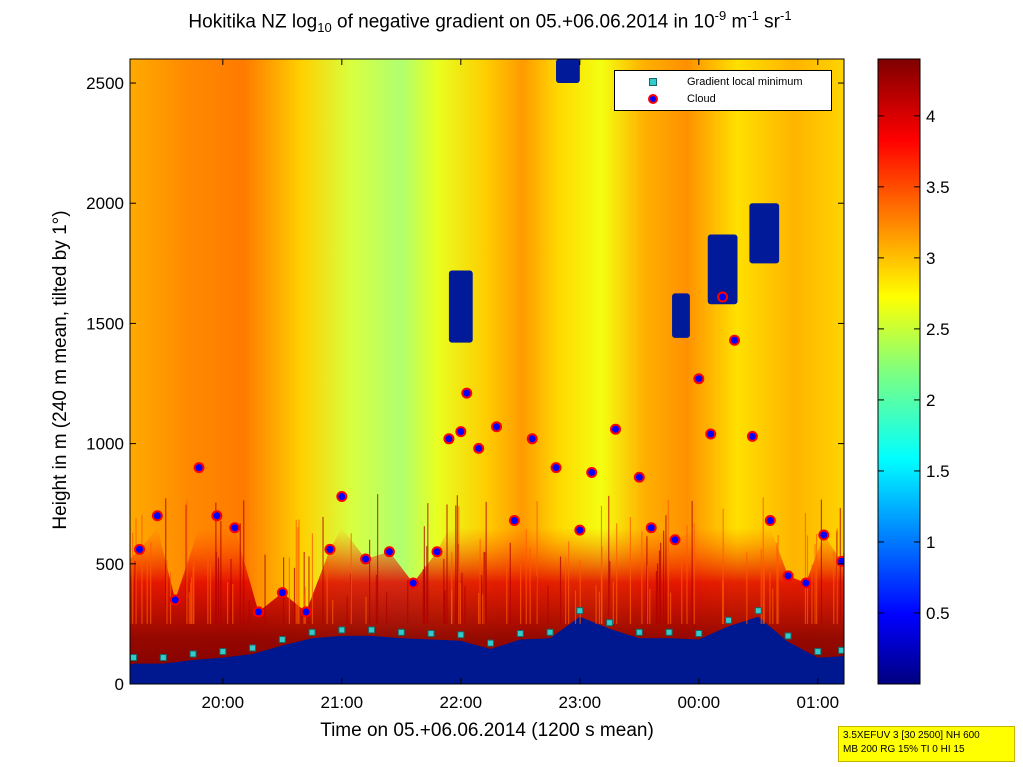 Image resolution: width=1023 pixels, height=767 pixels. Describe the element at coordinates (105, 83) in the screenshot. I see `y-tick-label: 2500` at that location.